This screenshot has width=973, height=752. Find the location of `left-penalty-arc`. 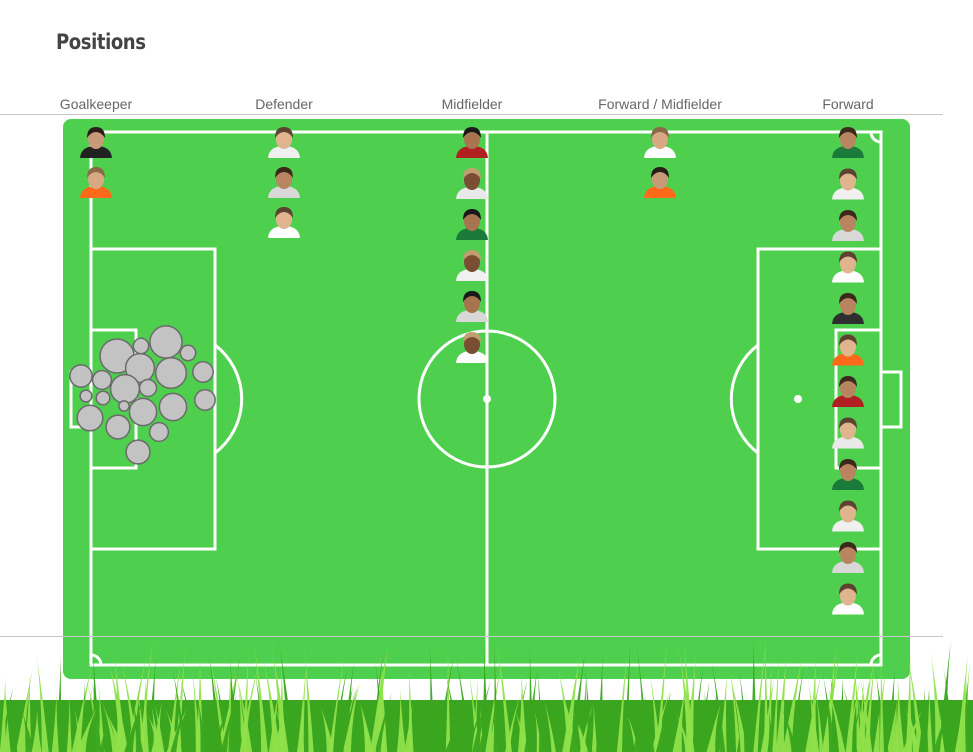

left-penalty-arc is located at coordinates (229, 399).